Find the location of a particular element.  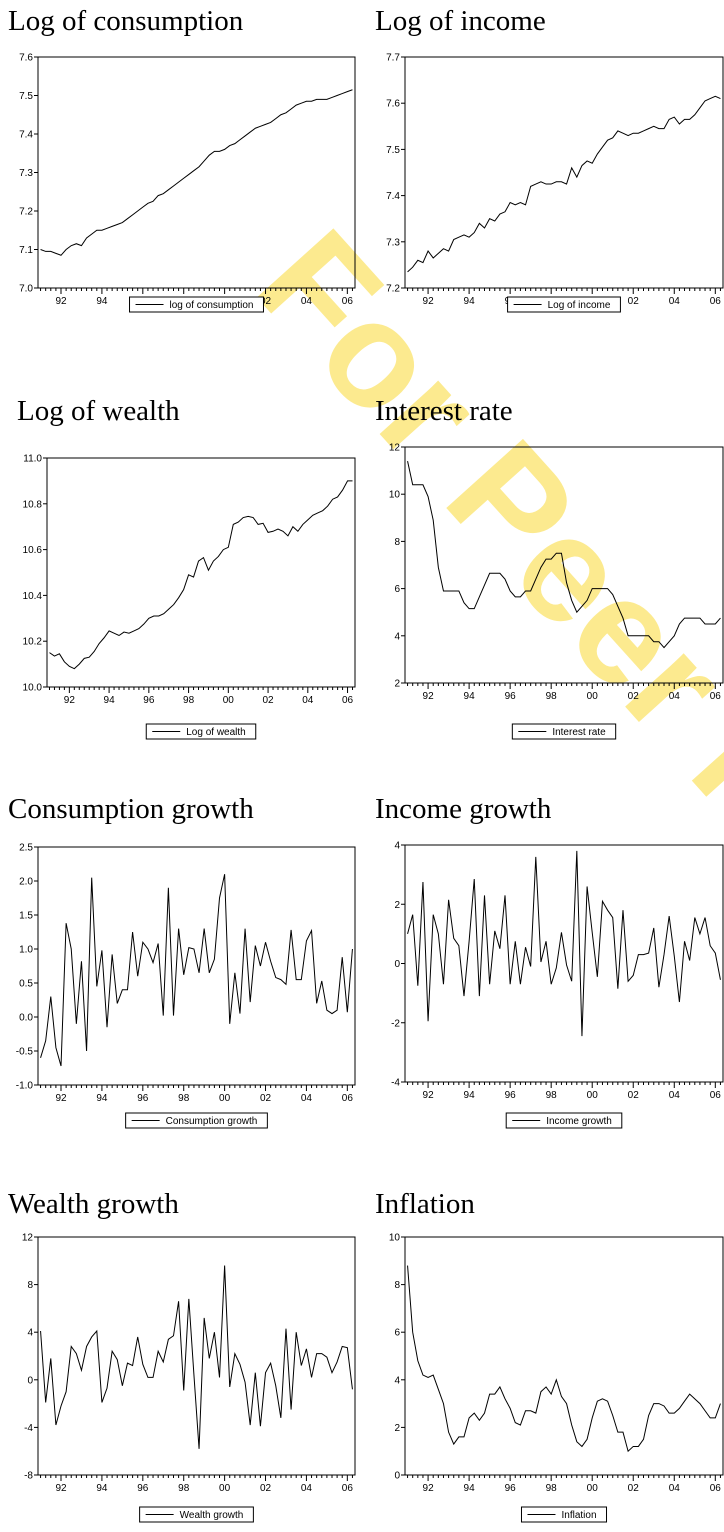

y-tick-label: -8 is located at coordinates (28, 1476).